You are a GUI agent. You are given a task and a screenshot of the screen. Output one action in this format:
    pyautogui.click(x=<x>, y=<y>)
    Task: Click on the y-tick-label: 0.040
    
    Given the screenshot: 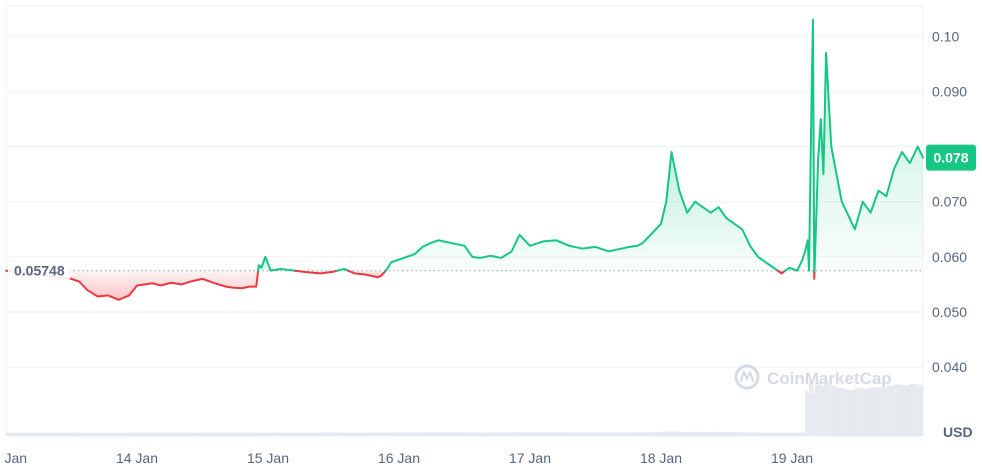 What is the action you would take?
    pyautogui.click(x=949, y=367)
    